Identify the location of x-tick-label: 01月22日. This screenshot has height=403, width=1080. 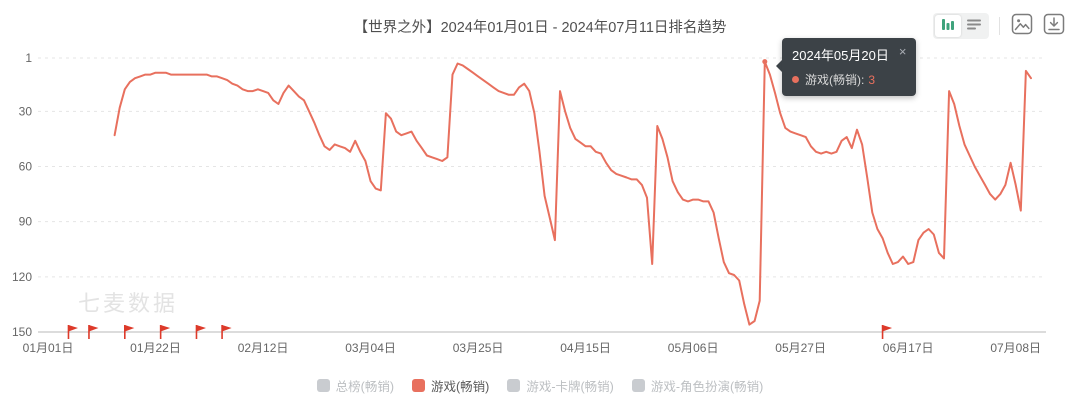
(155, 348).